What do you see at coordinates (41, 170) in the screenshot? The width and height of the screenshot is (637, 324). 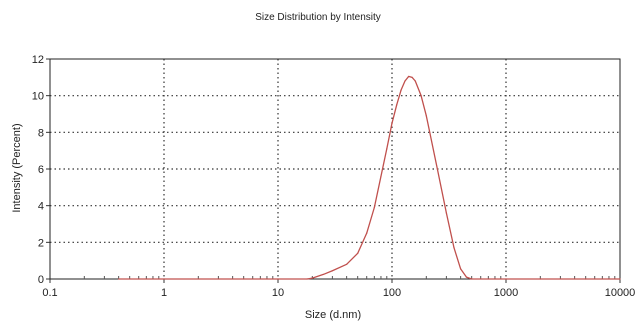 I see `y-tick-label: 6` at bounding box center [41, 170].